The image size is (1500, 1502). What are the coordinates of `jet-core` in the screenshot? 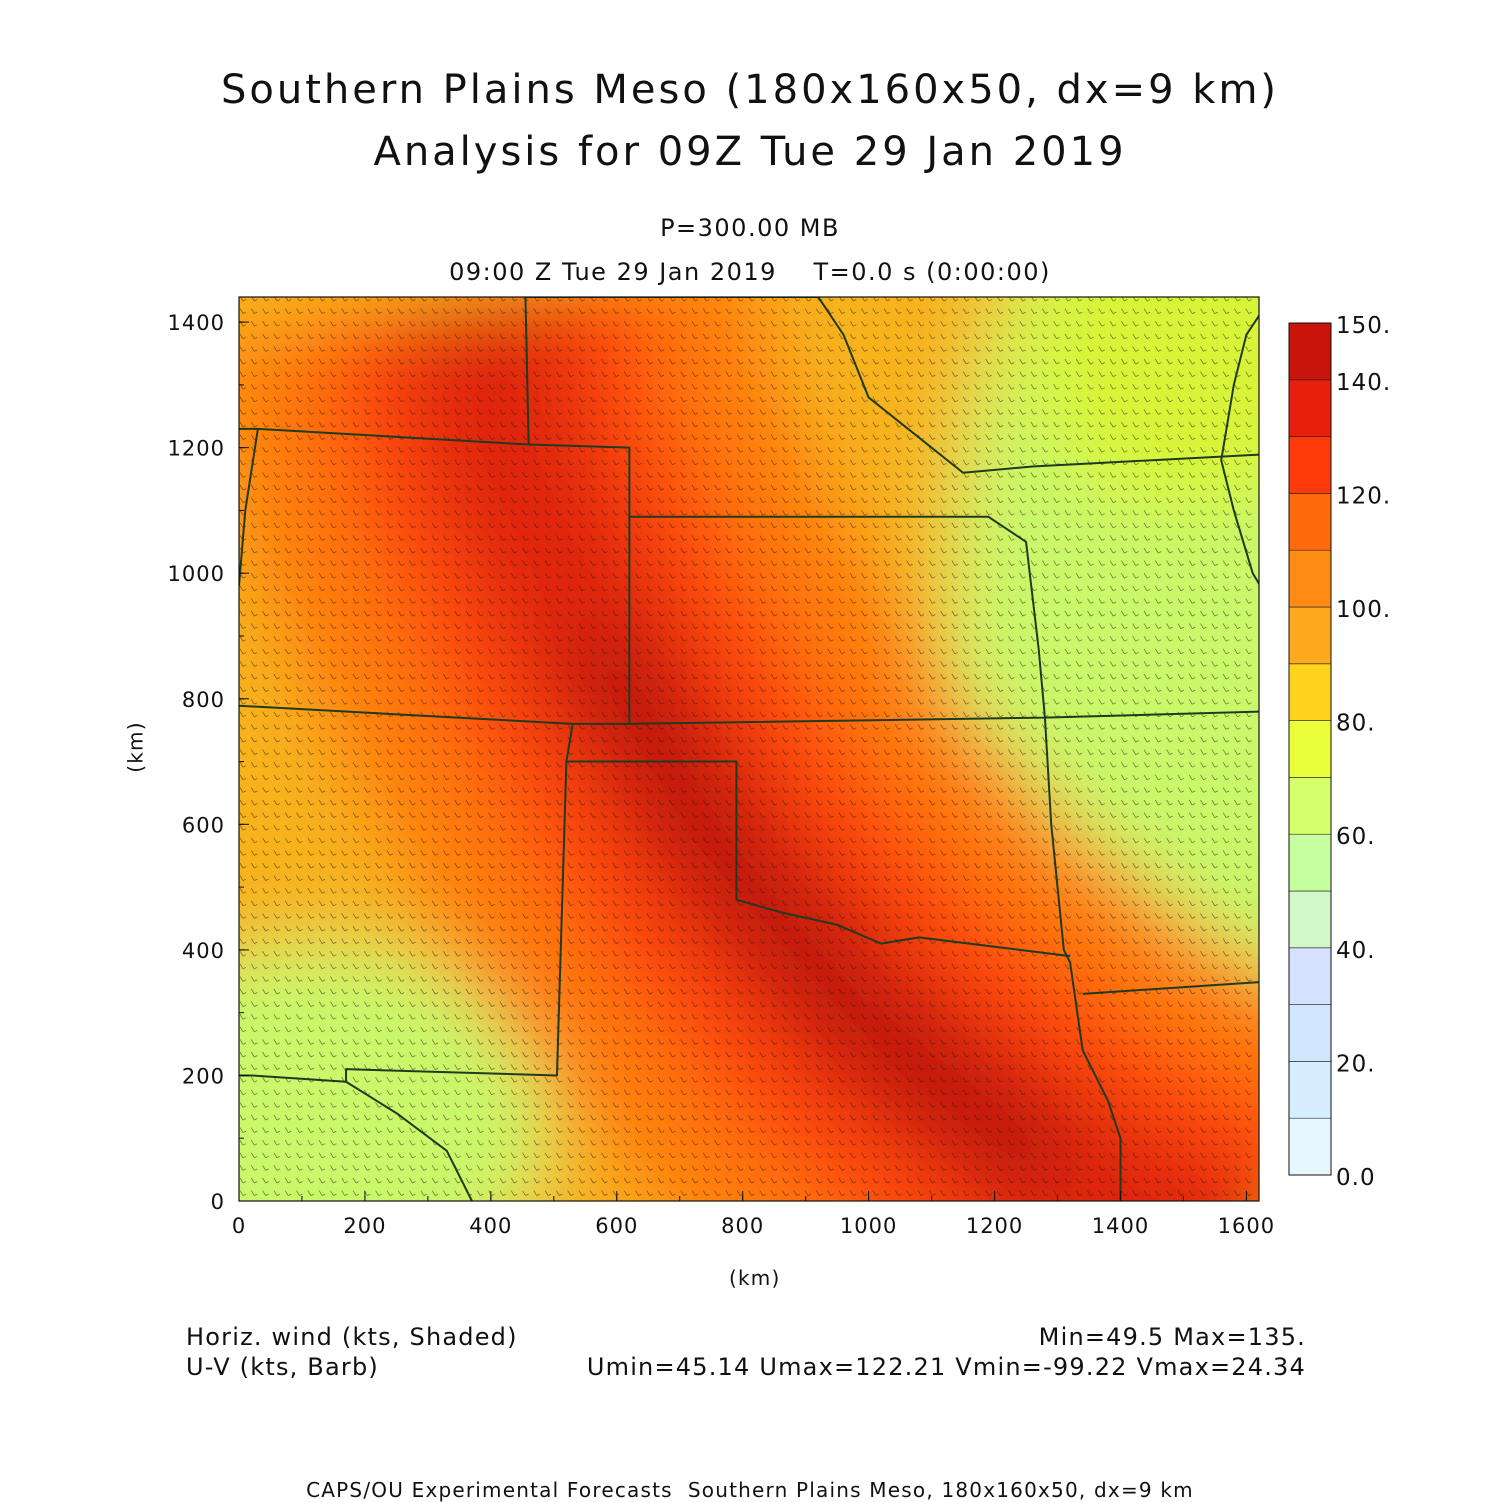 It's located at (820, 909).